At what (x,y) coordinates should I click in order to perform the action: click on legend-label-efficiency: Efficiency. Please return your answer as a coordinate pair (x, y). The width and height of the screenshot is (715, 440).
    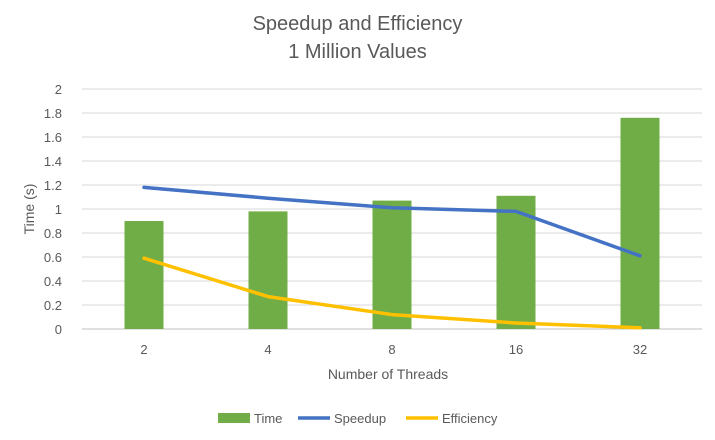
    Looking at the image, I should click on (470, 418).